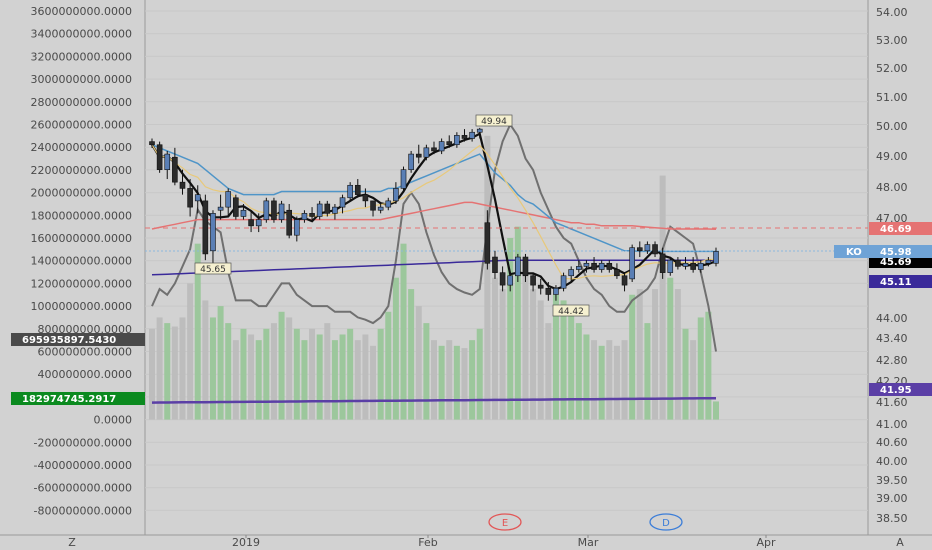  Describe the element at coordinates (83, 465) in the screenshot. I see `left-axis-tick: -400000000.0000` at that location.